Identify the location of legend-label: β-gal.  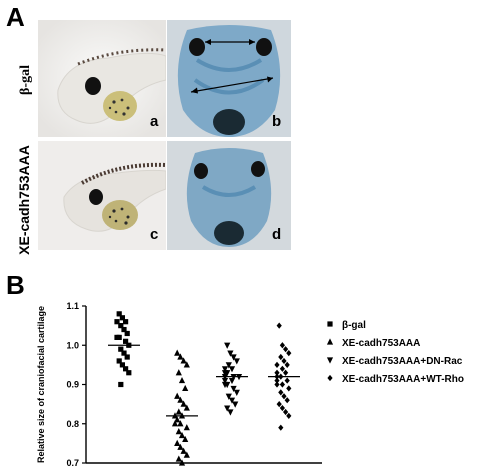
(354, 325).